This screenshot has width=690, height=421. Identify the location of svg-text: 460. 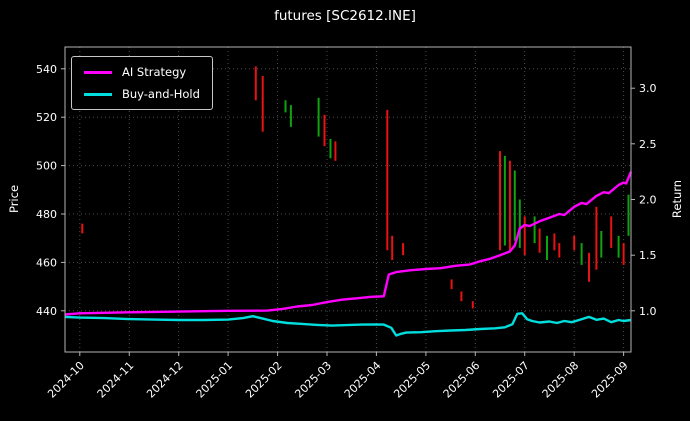
(46, 262).